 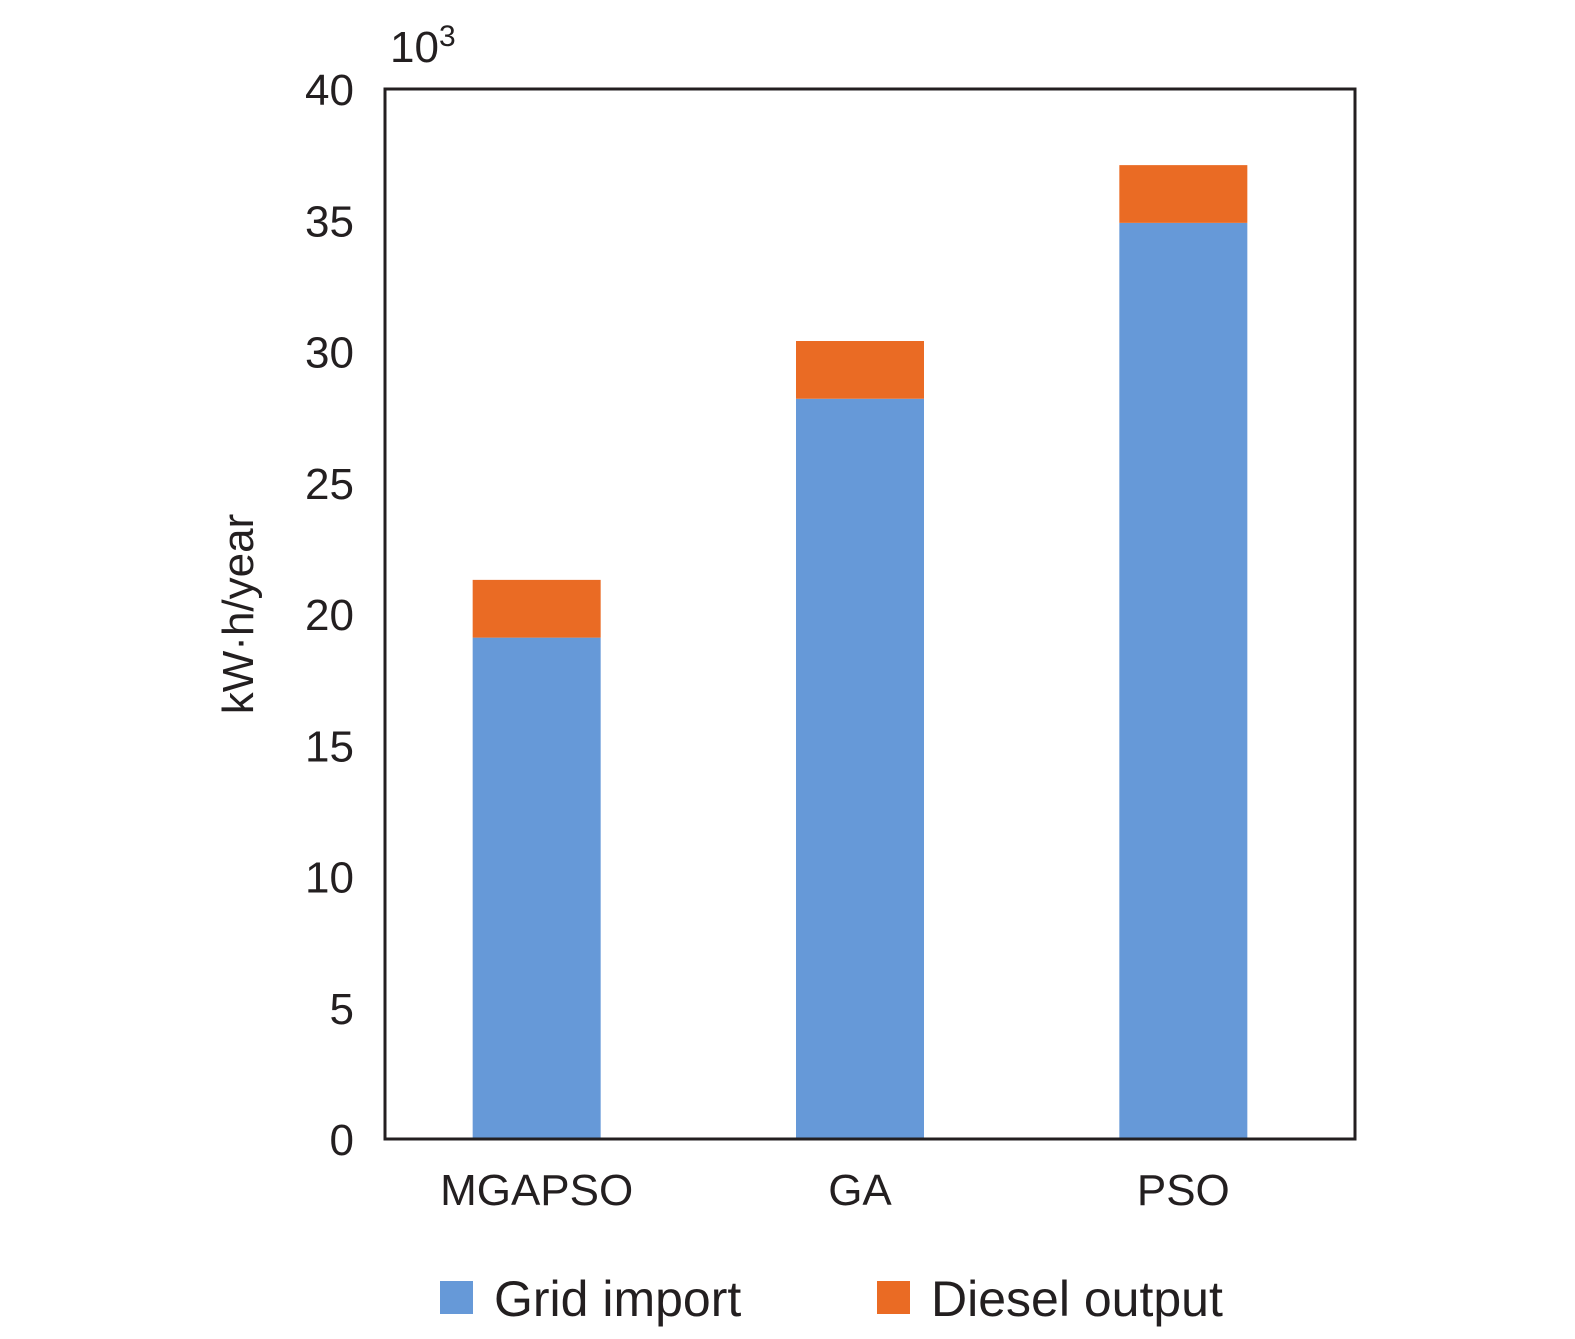 I want to click on bar-grid-import-mgapso, so click(x=536, y=888).